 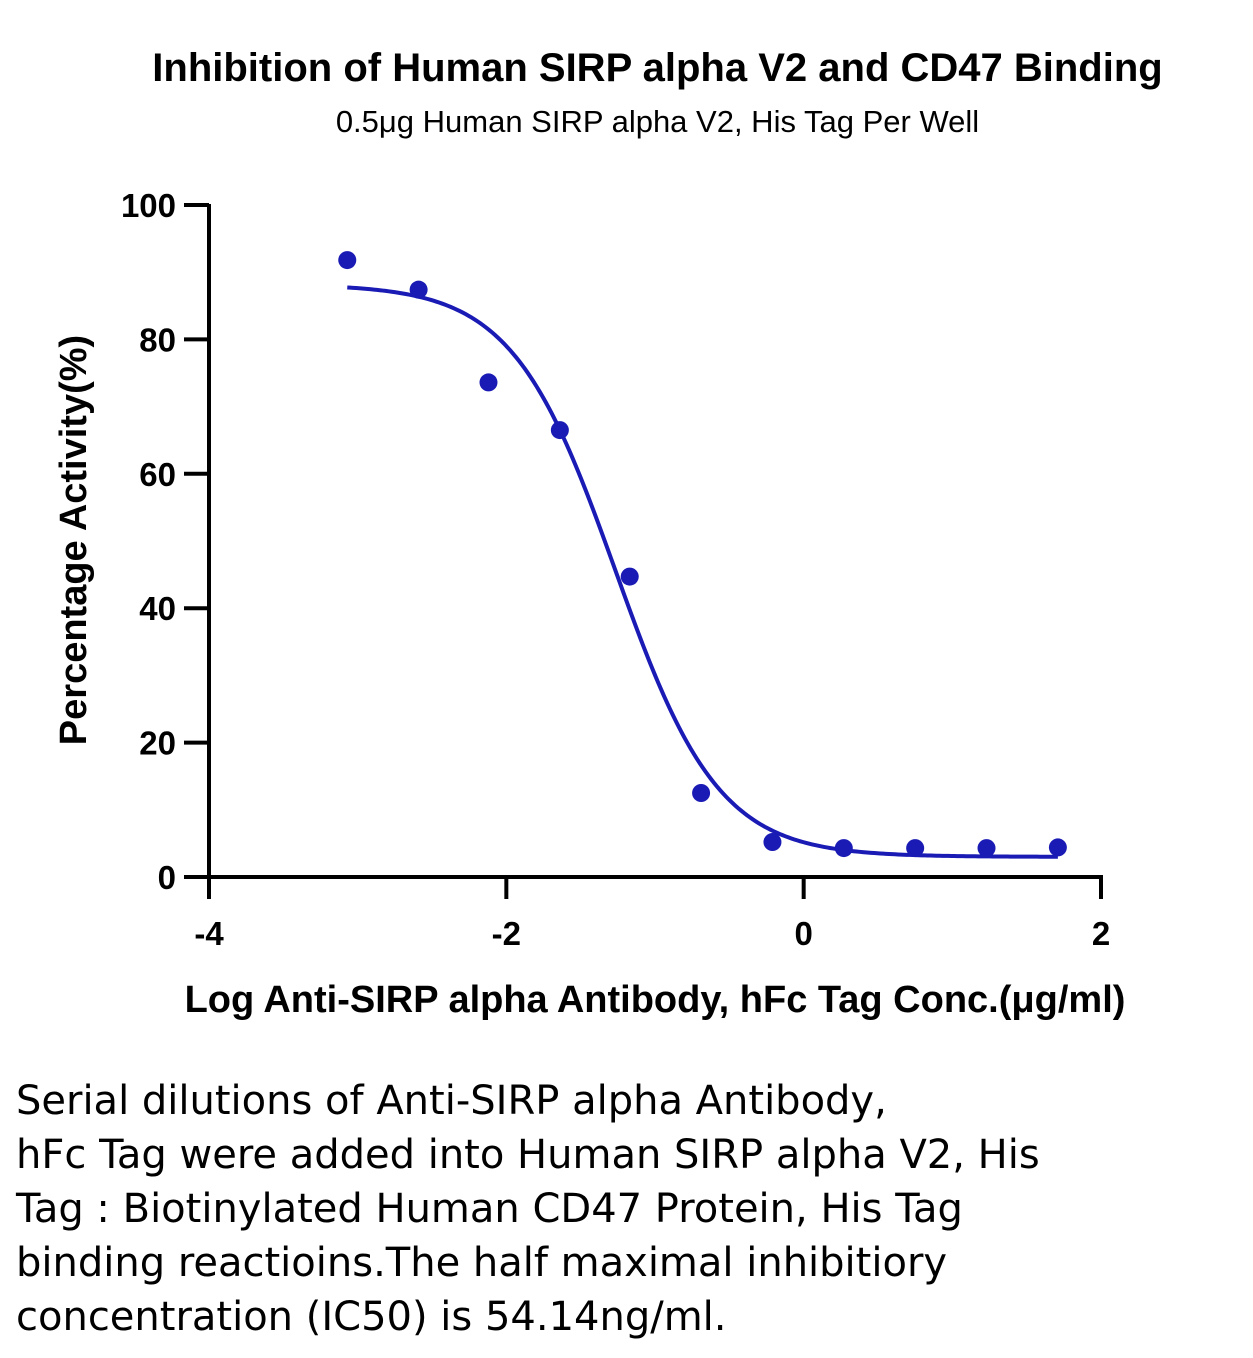 What do you see at coordinates (157, 743) in the screenshot?
I see `y-tick-label: 20` at bounding box center [157, 743].